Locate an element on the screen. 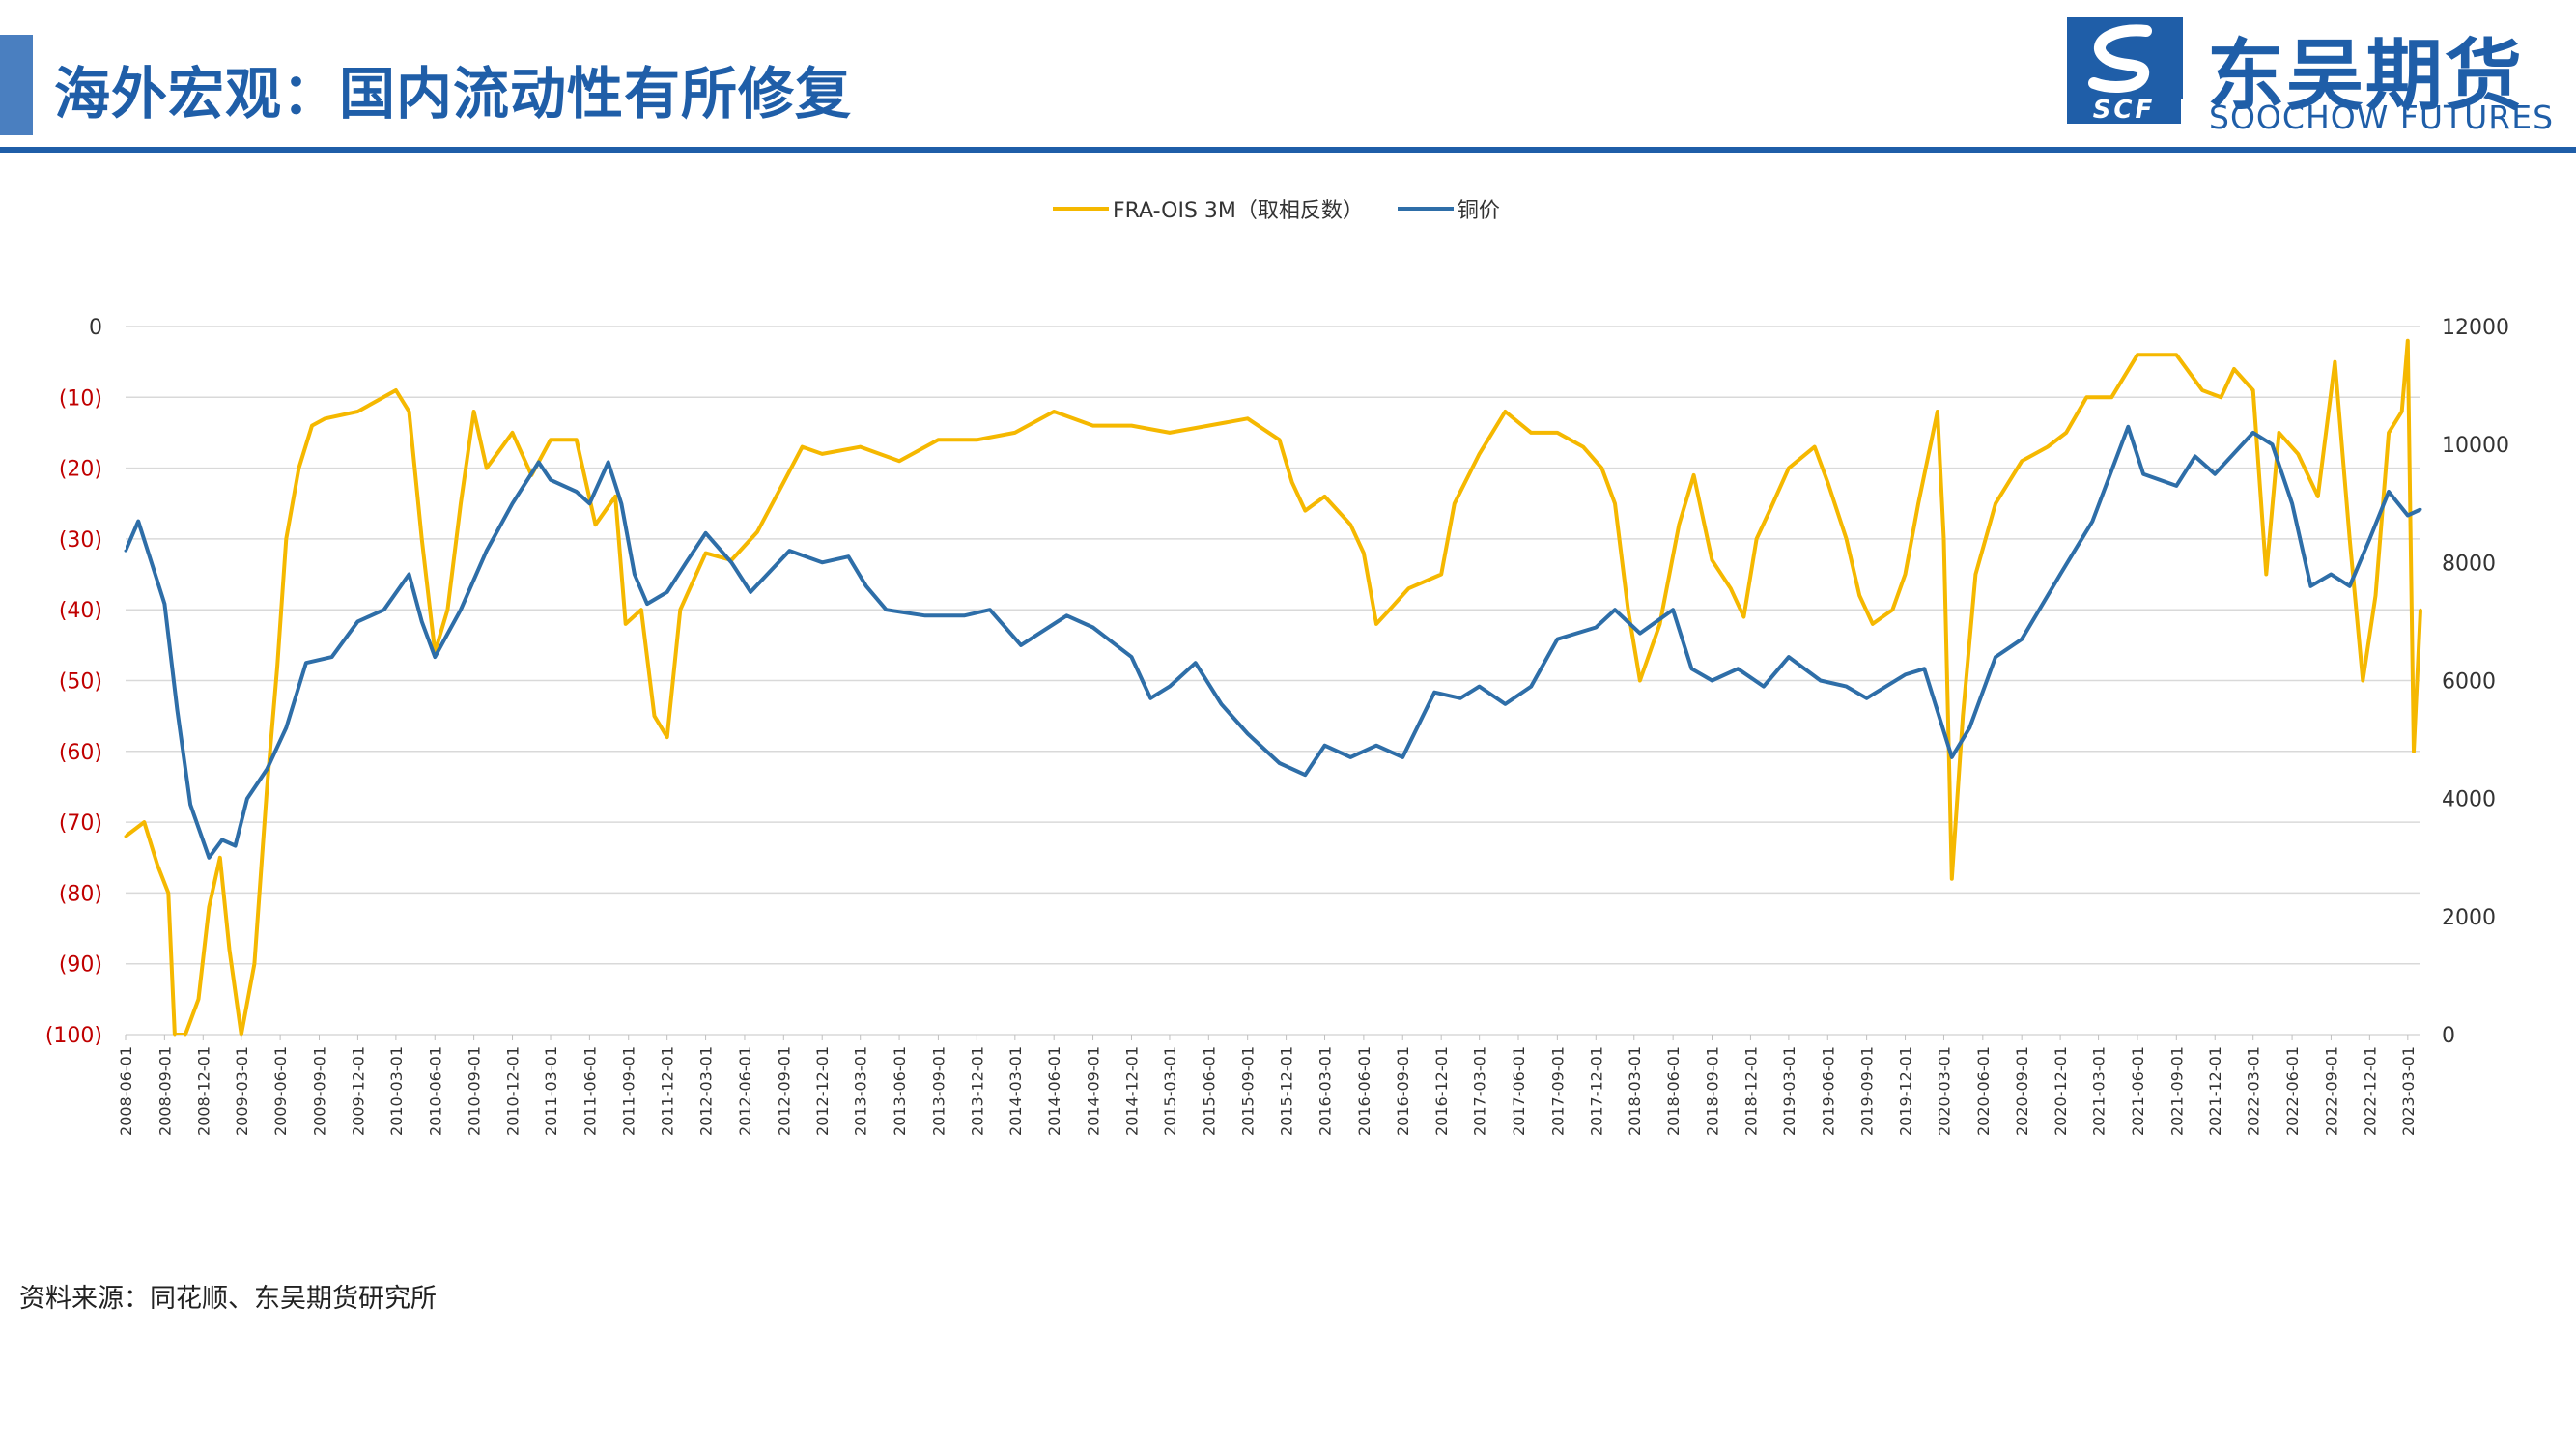 This screenshot has width=2576, height=1449. x-axis-tick-label: 2017-09-01 is located at coordinates (1557, 1091).